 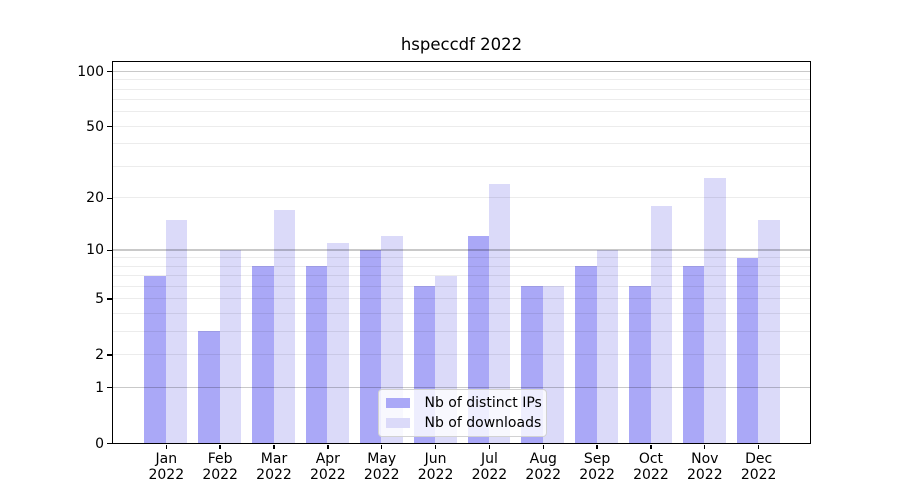 I want to click on x-tick-label-jul: Jul 2022, so click(x=489, y=467).